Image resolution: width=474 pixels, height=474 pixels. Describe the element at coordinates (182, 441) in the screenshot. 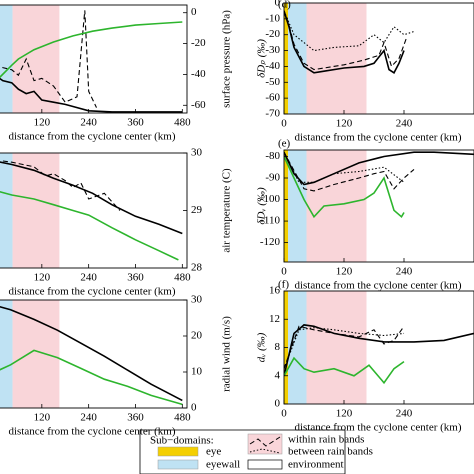

I see `legend-title: Sub−domains:` at that location.